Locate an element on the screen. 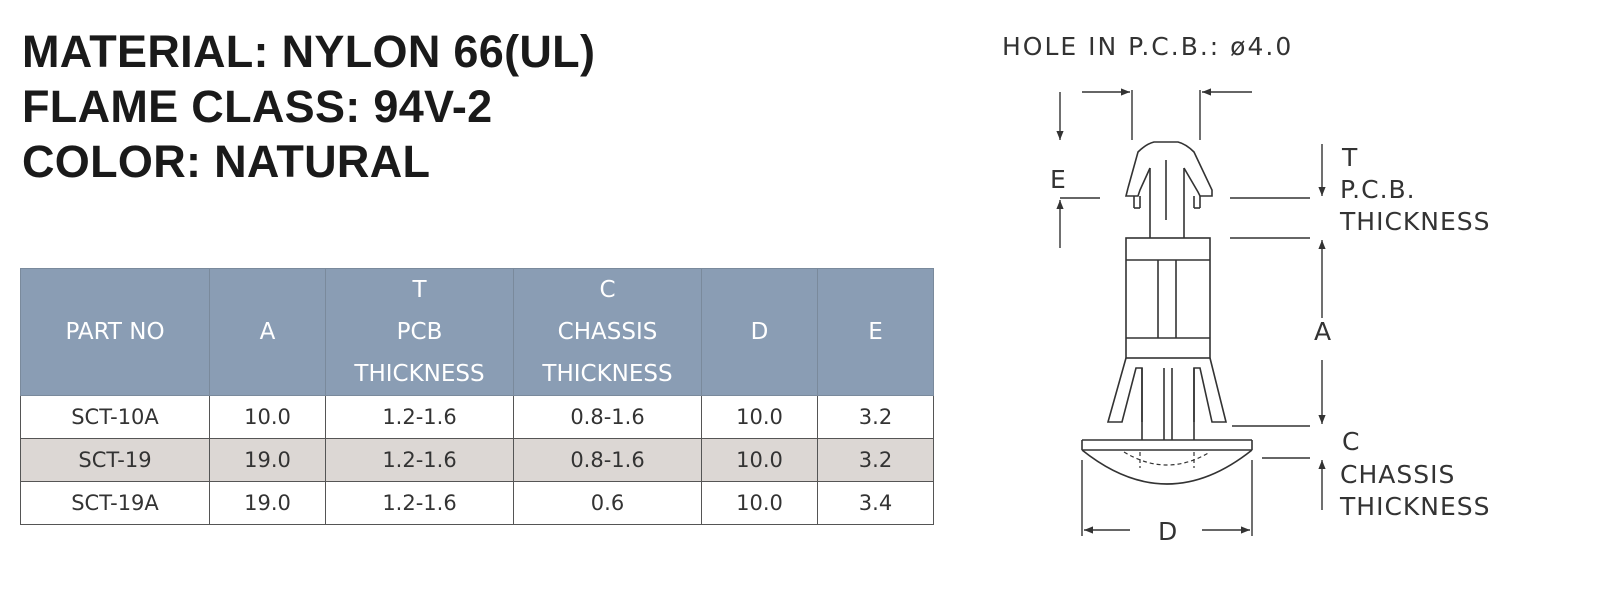  dim-label-chassis-thickness: THICKNESS is located at coordinates (1415, 506).